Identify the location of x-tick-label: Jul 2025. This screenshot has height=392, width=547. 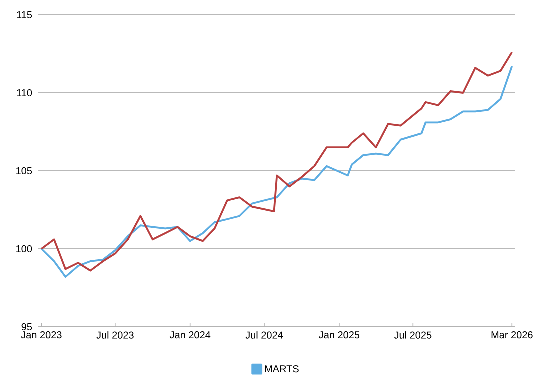
(413, 335).